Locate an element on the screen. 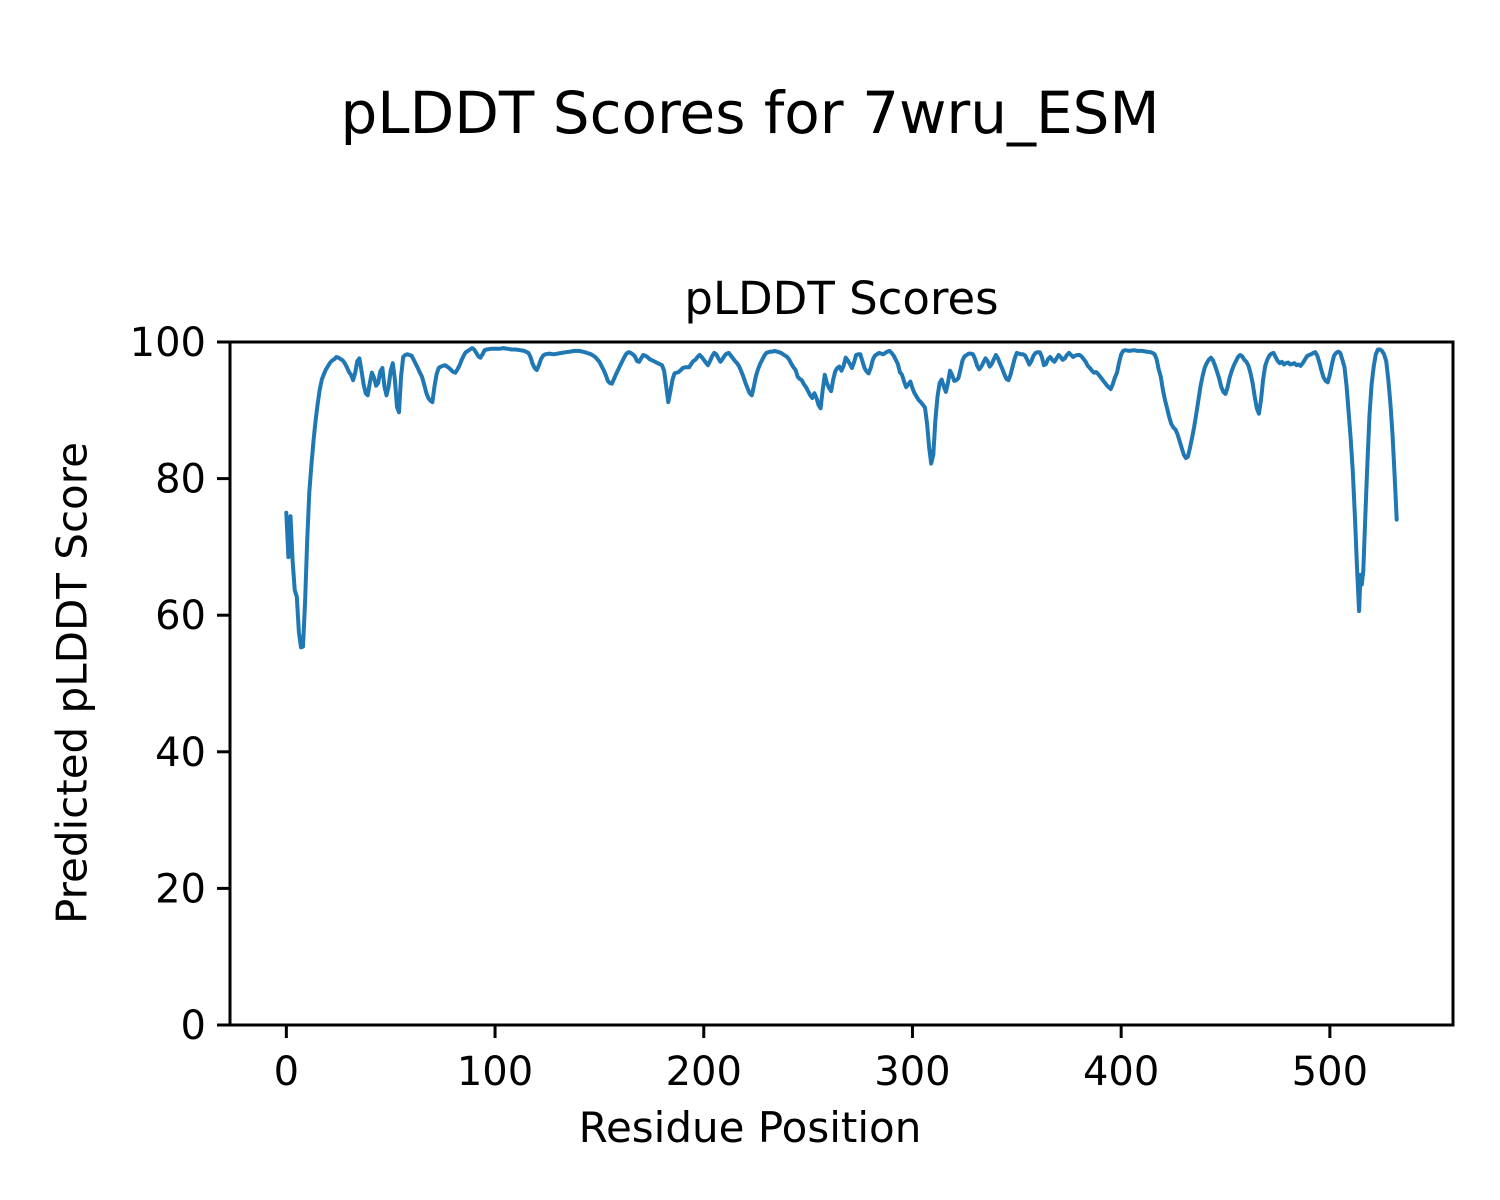  y-axis-label: Predicted pLDDT Score is located at coordinates (72, 683).